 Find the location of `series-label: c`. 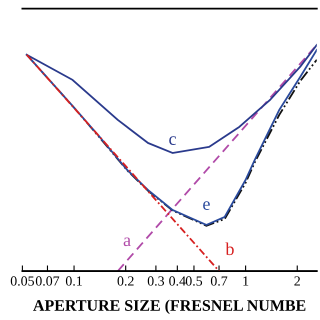

series-label: c is located at coordinates (172, 140).